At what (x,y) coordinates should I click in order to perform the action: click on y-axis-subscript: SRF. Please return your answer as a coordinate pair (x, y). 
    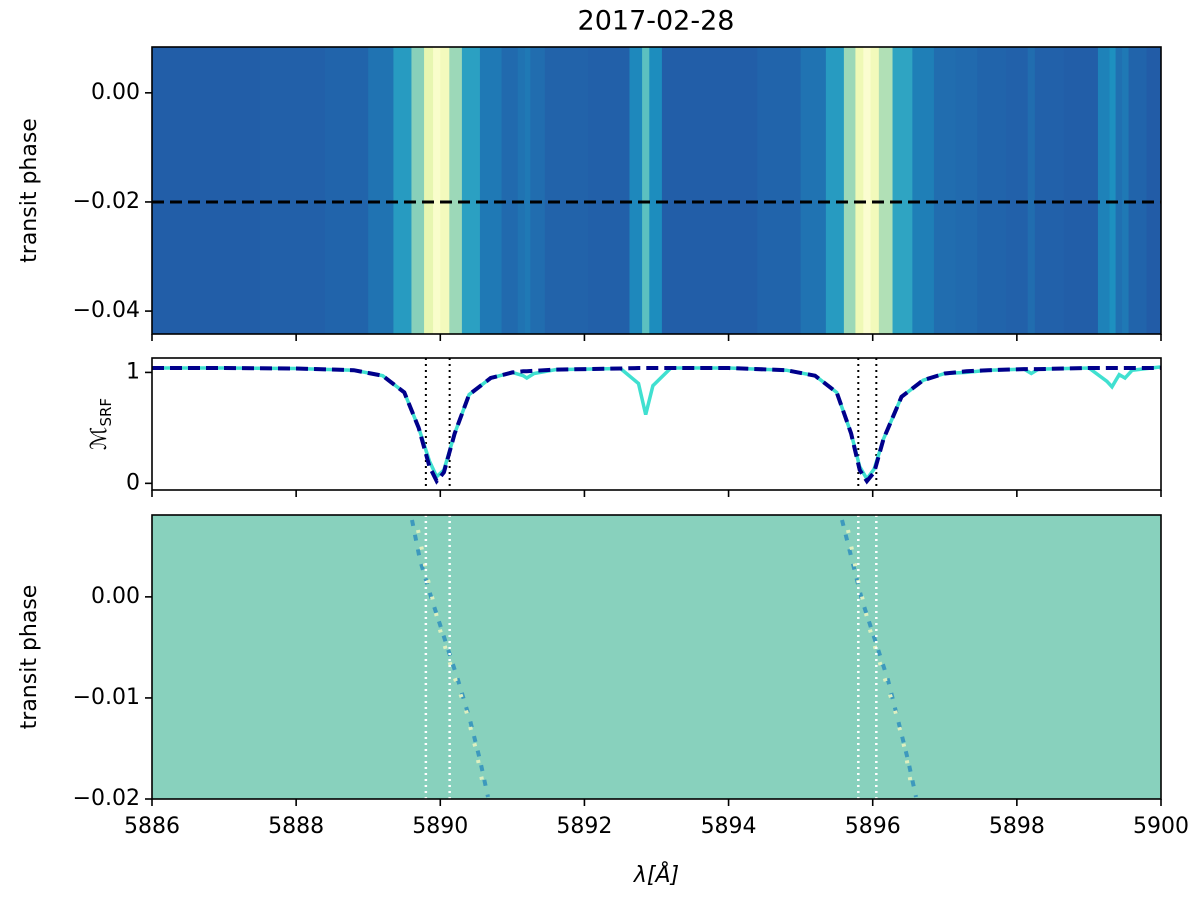
    Looking at the image, I should click on (106, 412).